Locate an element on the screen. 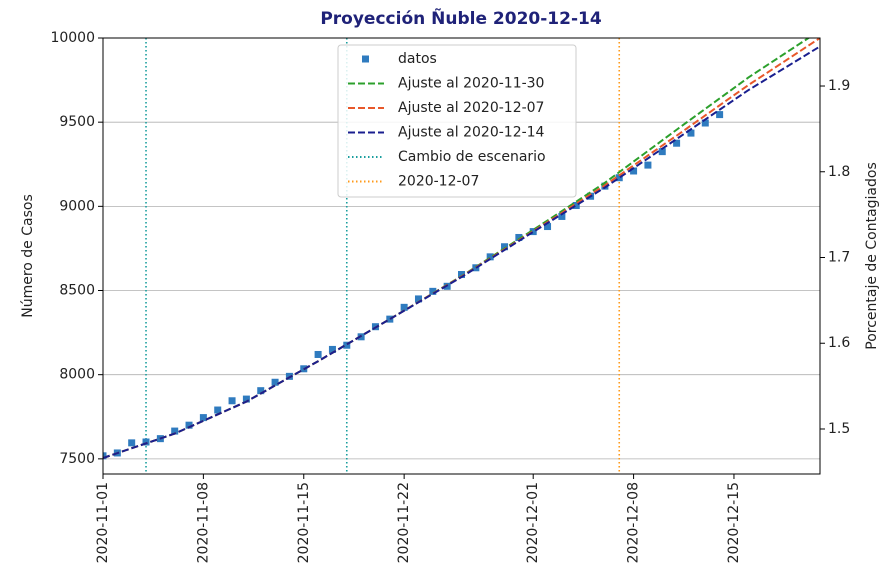  x-tick-label: 2020-11-22 is located at coordinates (404, 522).